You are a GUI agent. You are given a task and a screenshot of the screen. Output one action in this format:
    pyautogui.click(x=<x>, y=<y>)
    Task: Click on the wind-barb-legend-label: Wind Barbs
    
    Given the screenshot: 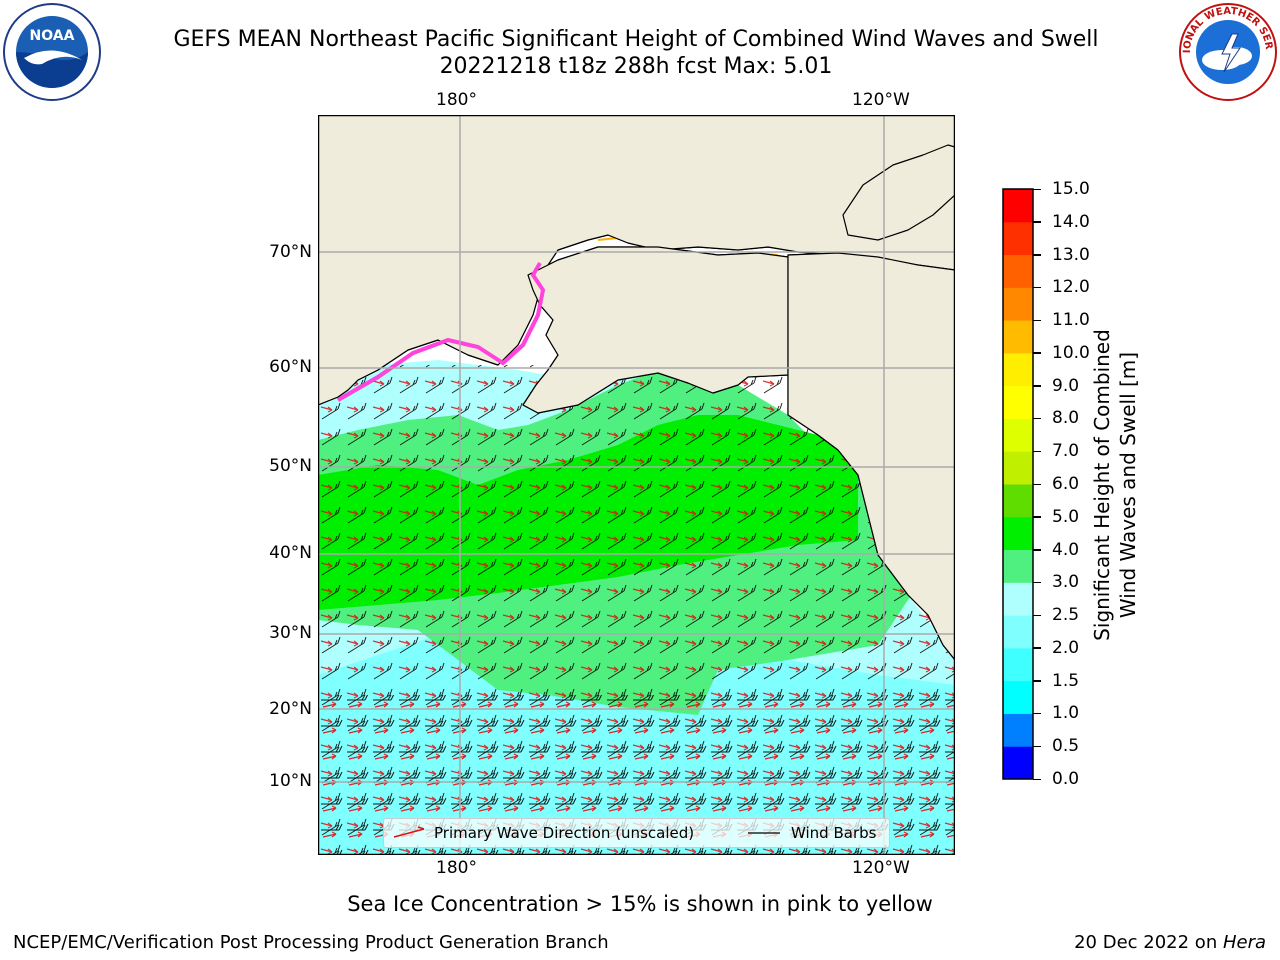 What is the action you would take?
    pyautogui.click(x=834, y=833)
    